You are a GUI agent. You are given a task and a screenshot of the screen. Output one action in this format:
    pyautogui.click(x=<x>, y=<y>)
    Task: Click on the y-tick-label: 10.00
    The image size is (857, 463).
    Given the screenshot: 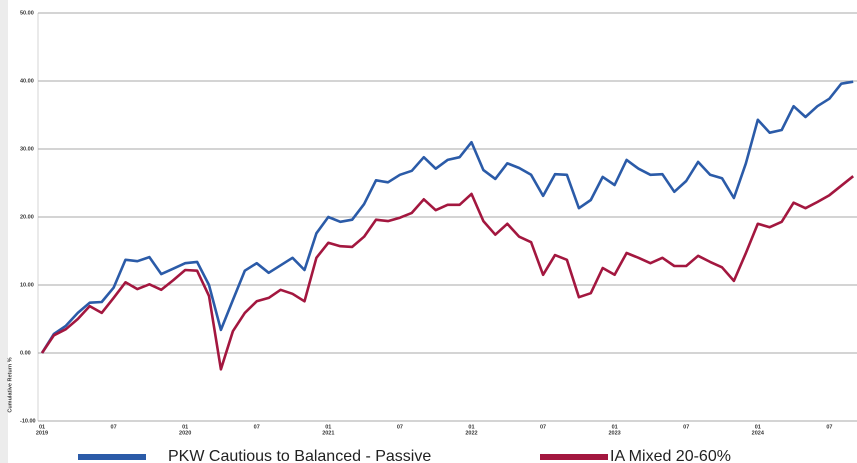 What is the action you would take?
    pyautogui.click(x=27, y=285)
    